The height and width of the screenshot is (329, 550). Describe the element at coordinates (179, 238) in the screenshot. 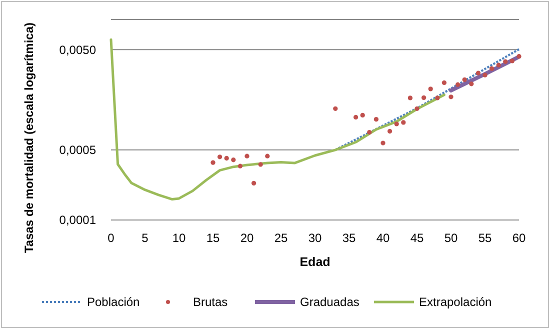

I see `x-tick-label: 10` at that location.